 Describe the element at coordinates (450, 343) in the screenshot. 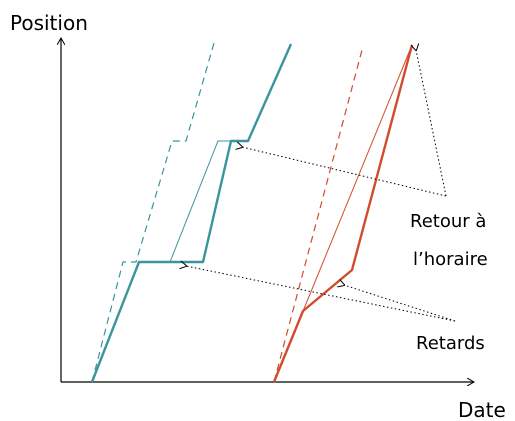

I see `label-delays: Retards` at that location.